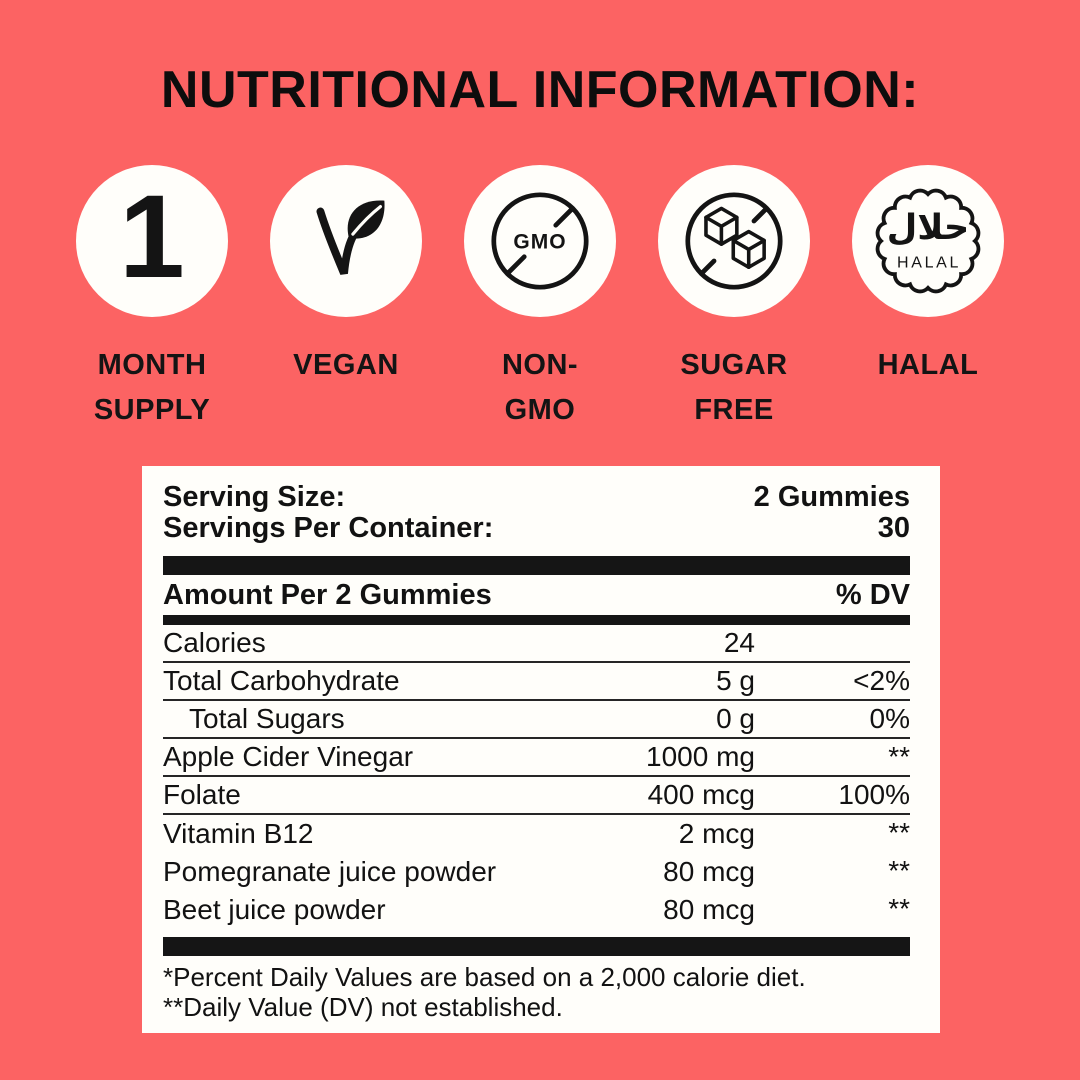 The height and width of the screenshot is (1080, 1080). I want to click on sugar-free-icon, so click(734, 241).